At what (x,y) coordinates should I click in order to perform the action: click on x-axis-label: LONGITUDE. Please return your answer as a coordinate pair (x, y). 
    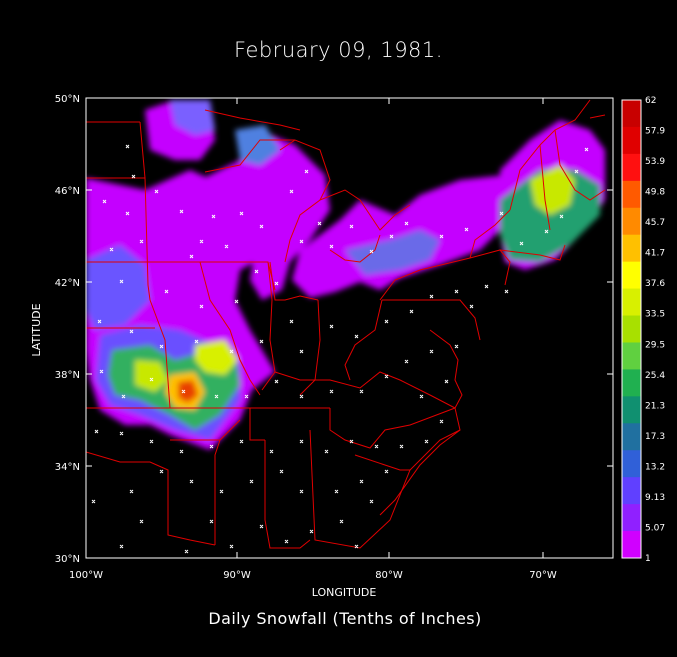
    Looking at the image, I should click on (344, 592).